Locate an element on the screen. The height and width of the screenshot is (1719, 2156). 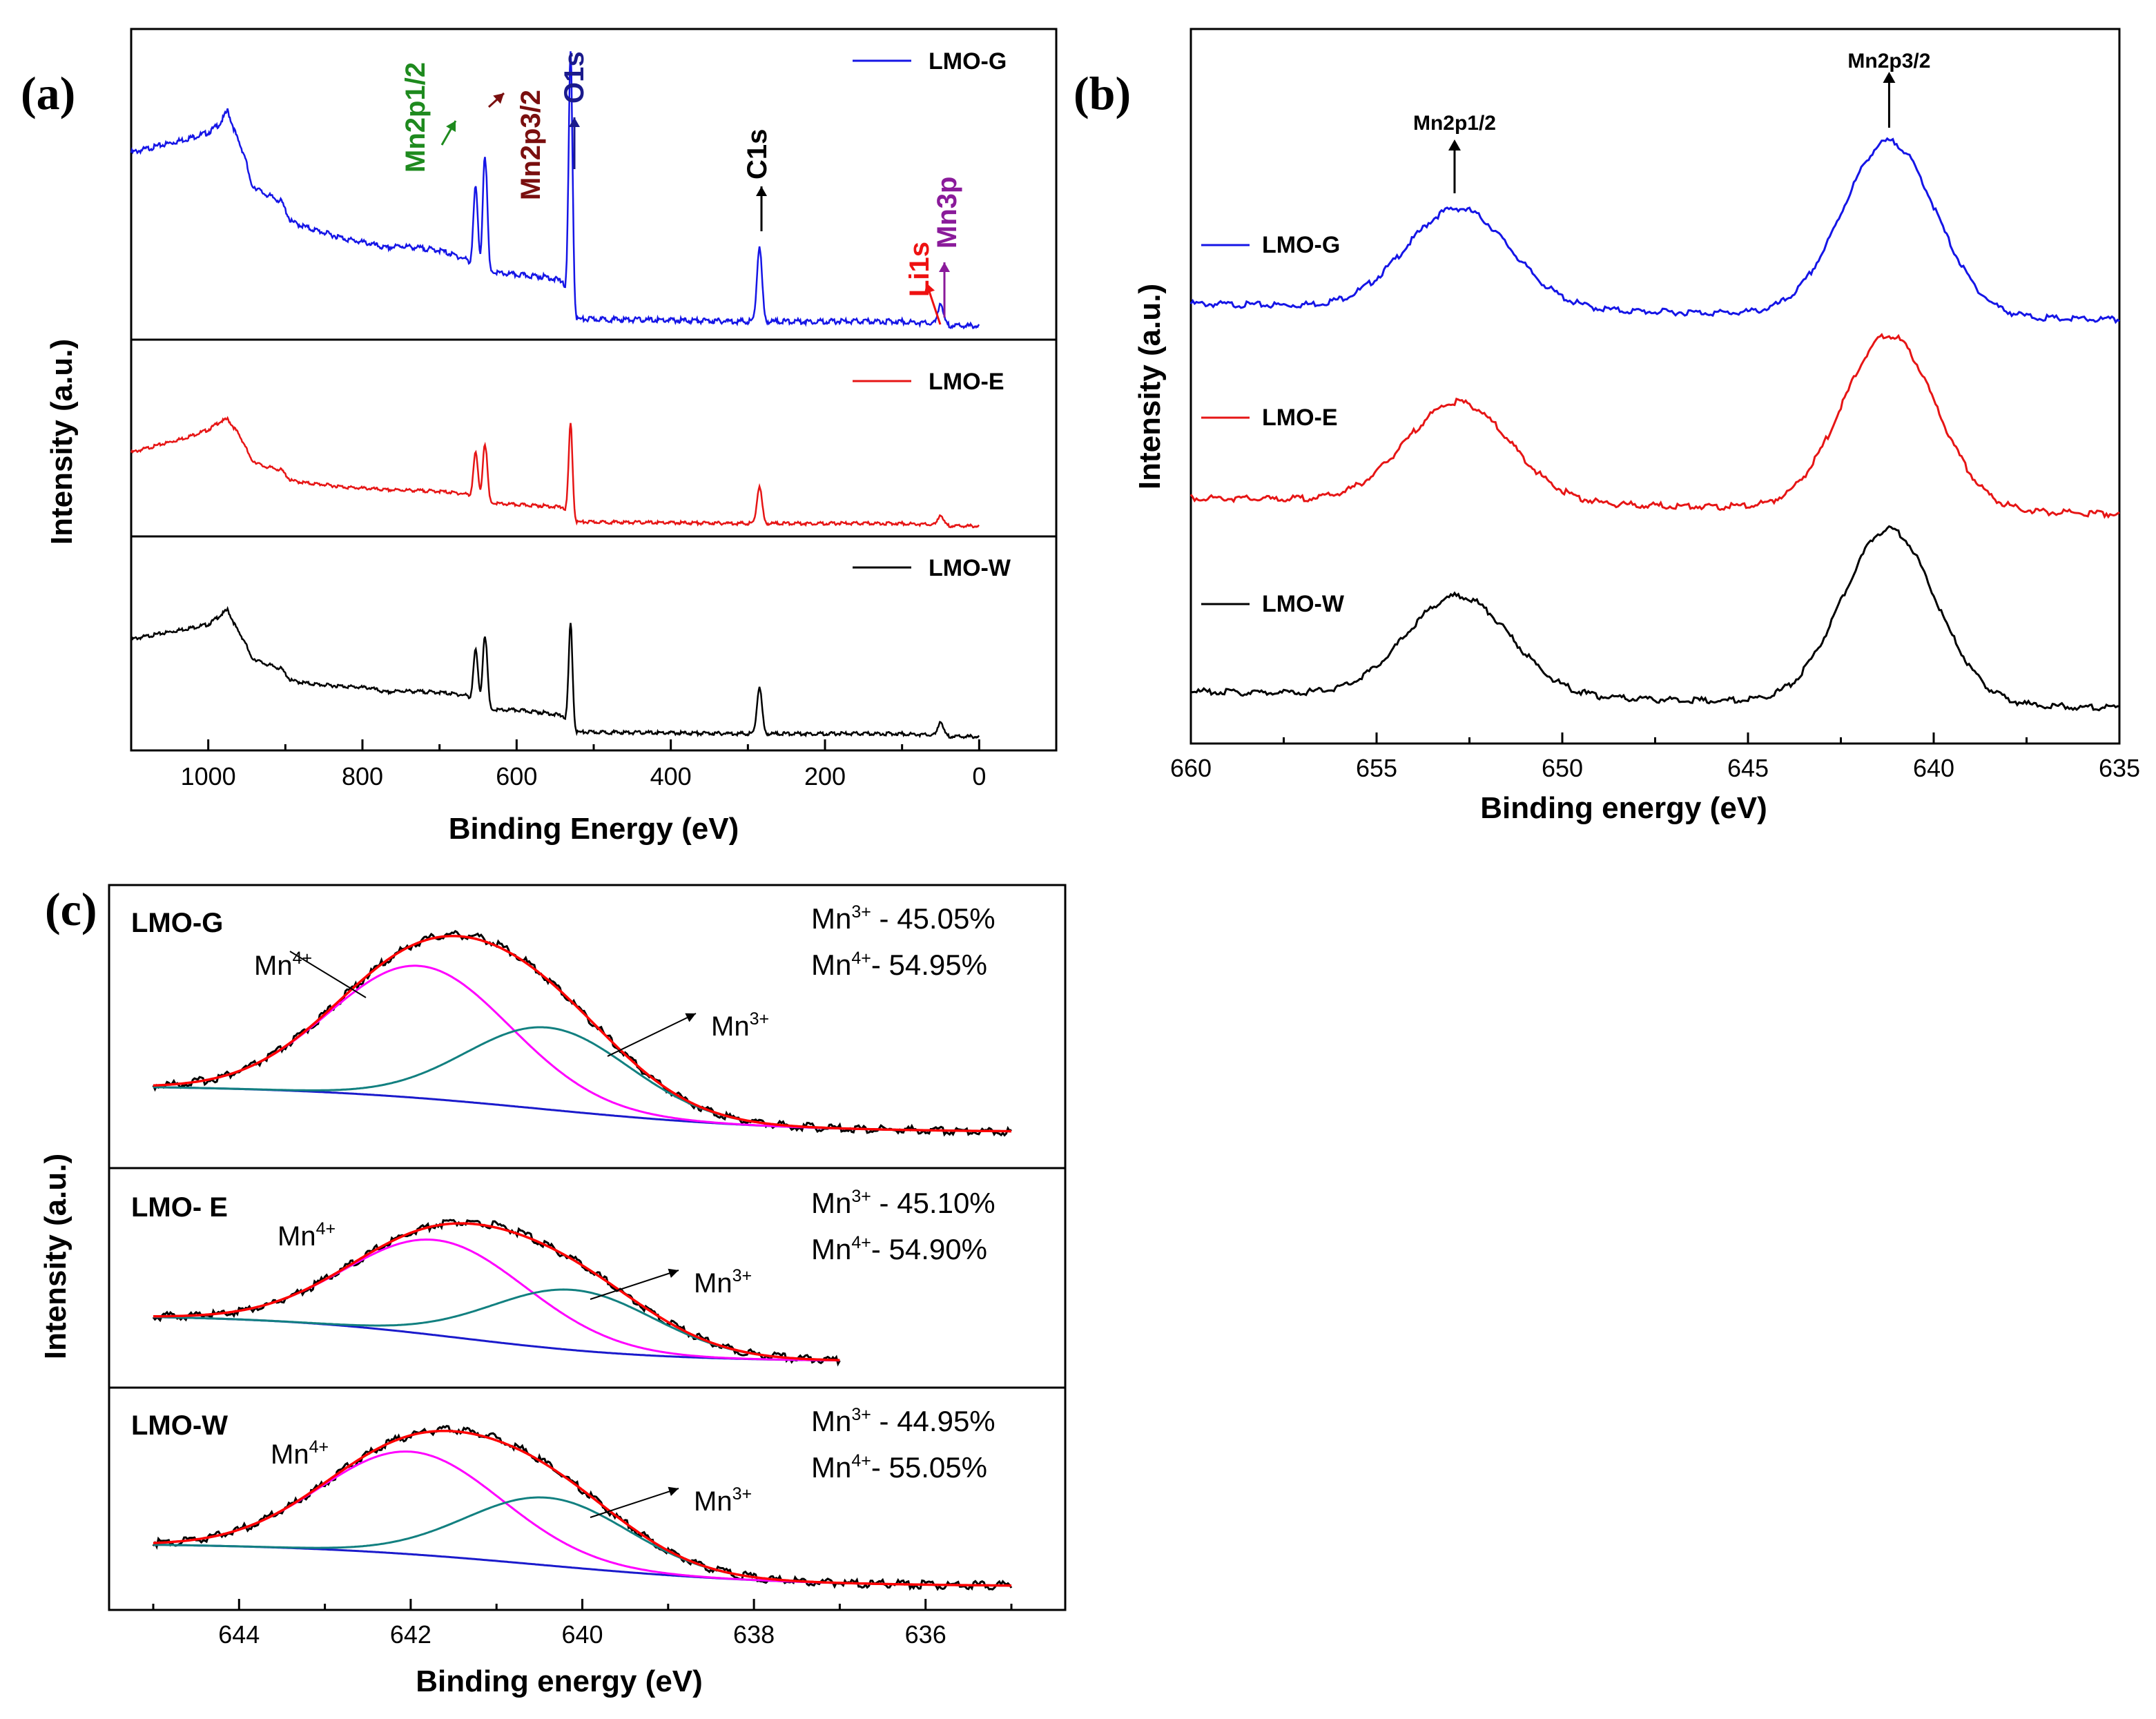
panel-c-sample-label: LMO-W is located at coordinates (180, 1425).